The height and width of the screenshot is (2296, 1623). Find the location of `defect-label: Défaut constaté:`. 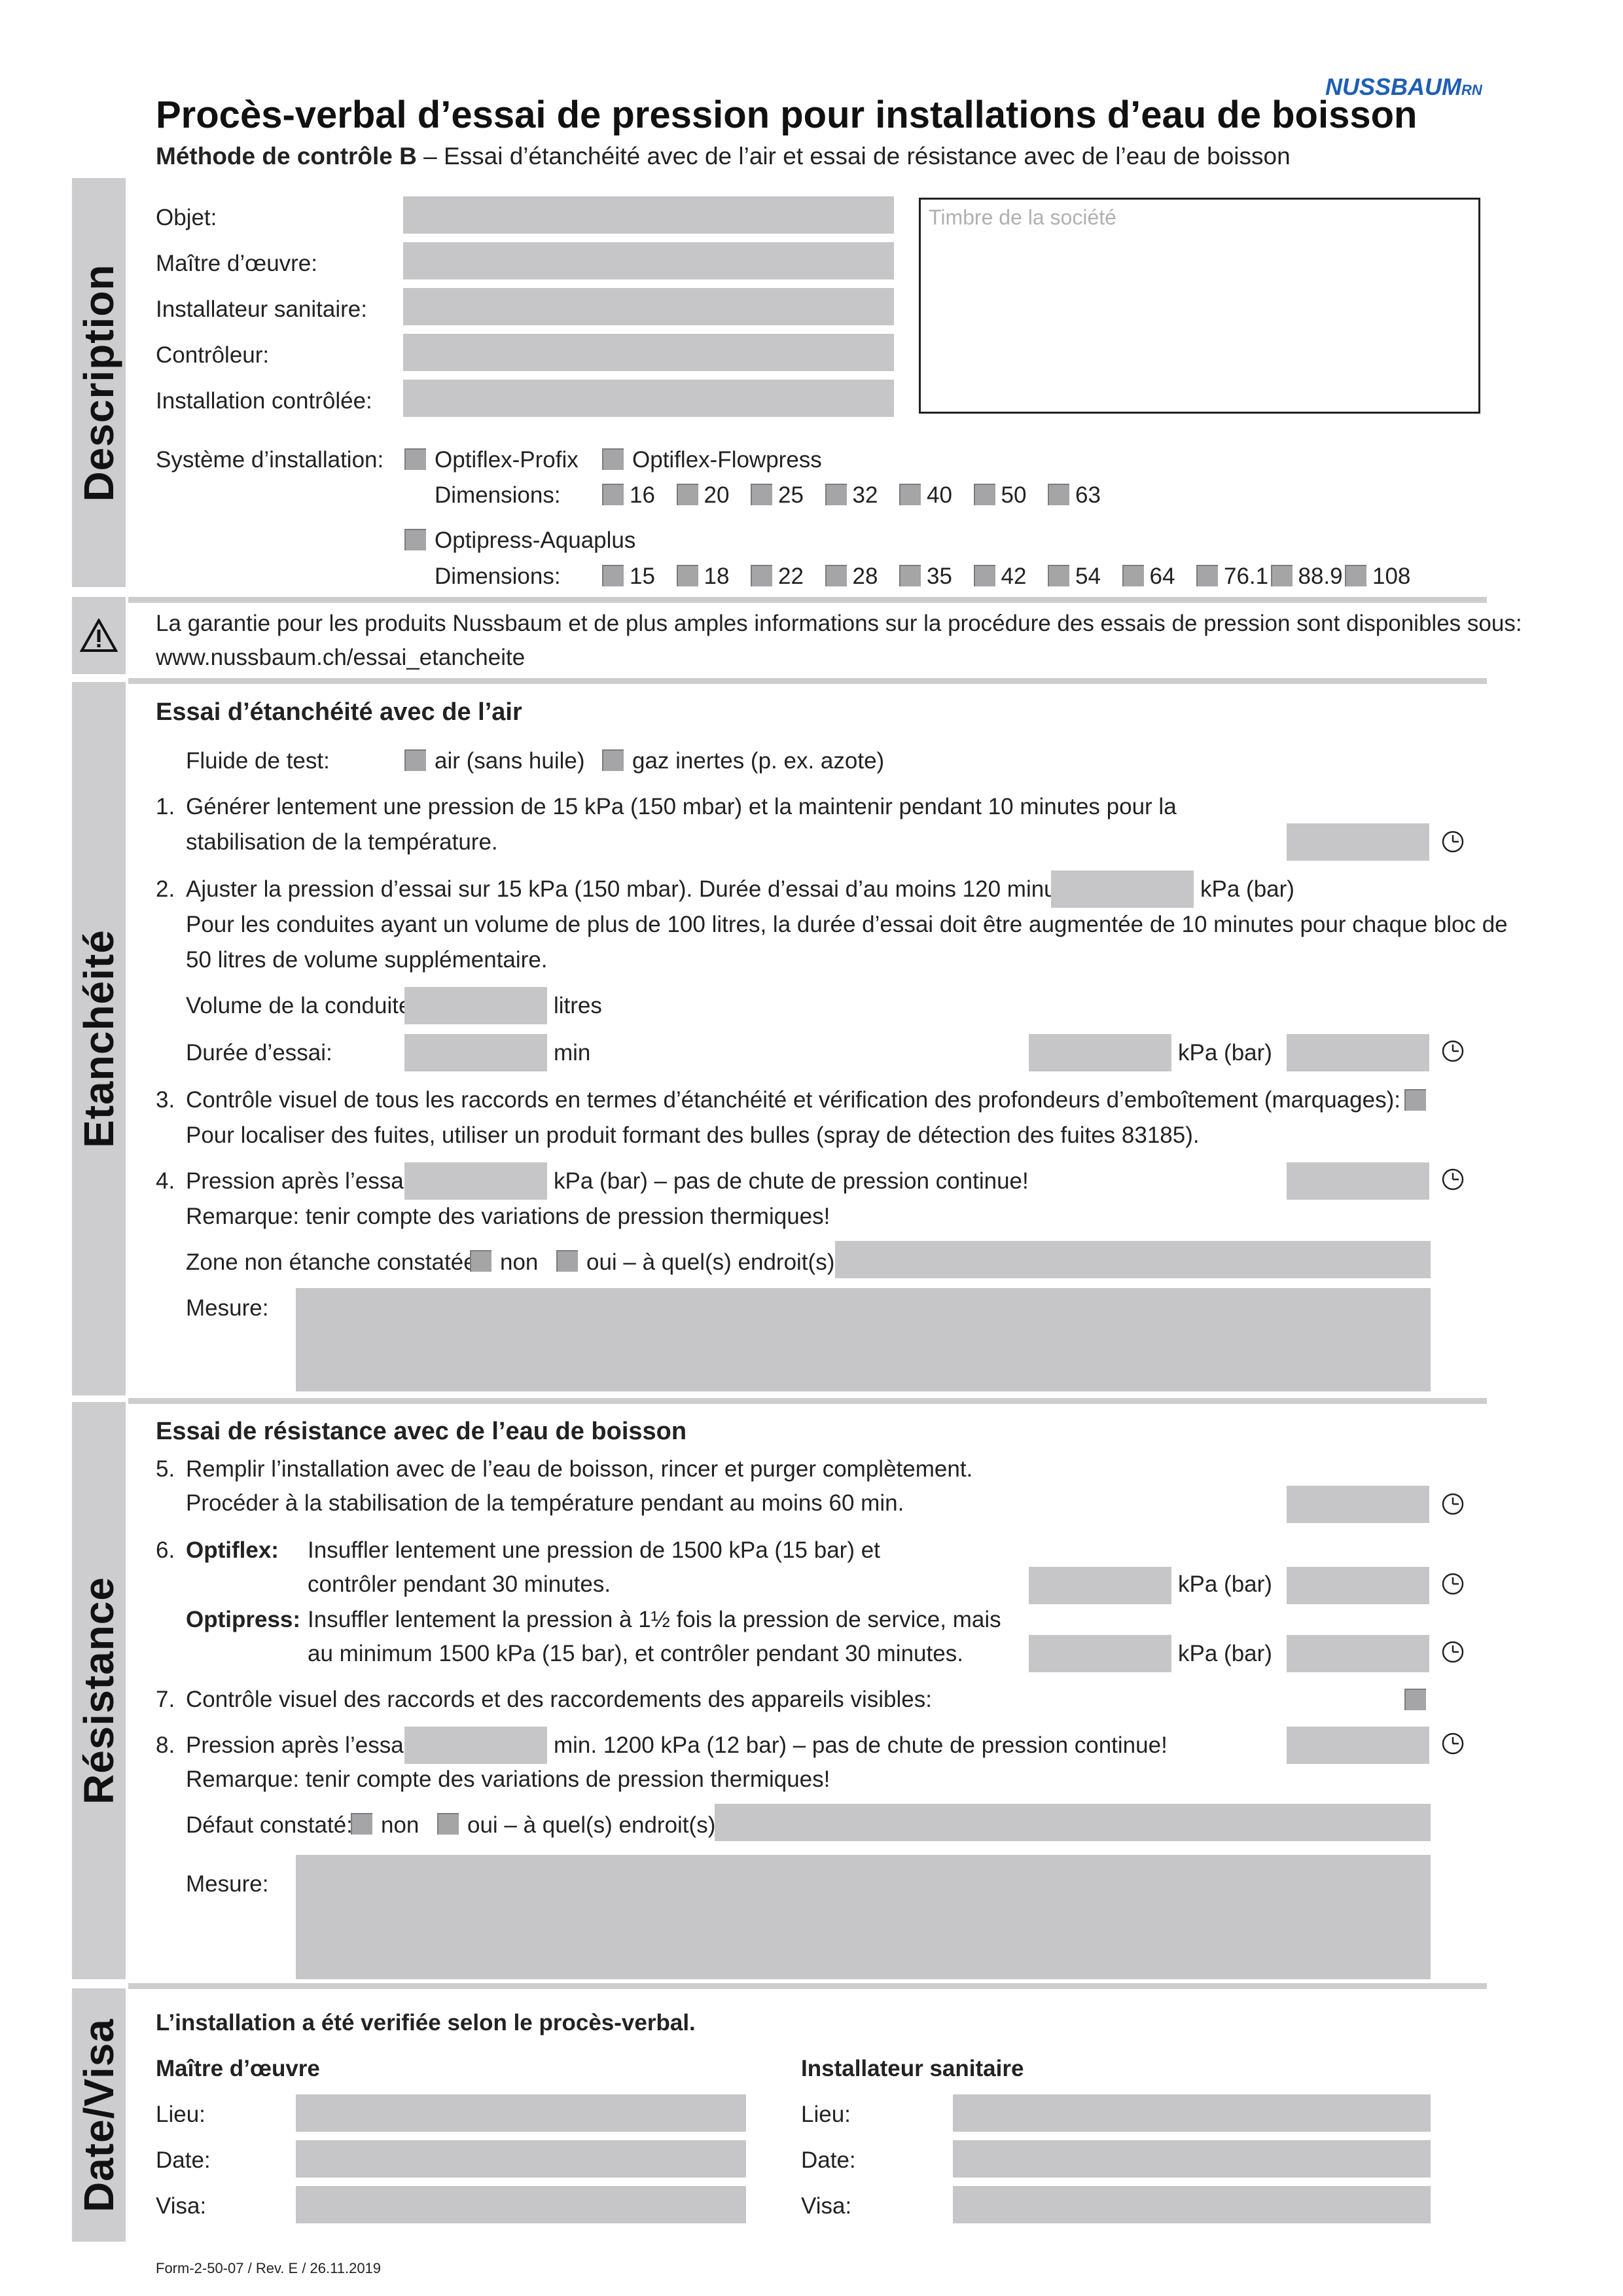

defect-label: Défaut constaté: is located at coordinates (269, 1825).